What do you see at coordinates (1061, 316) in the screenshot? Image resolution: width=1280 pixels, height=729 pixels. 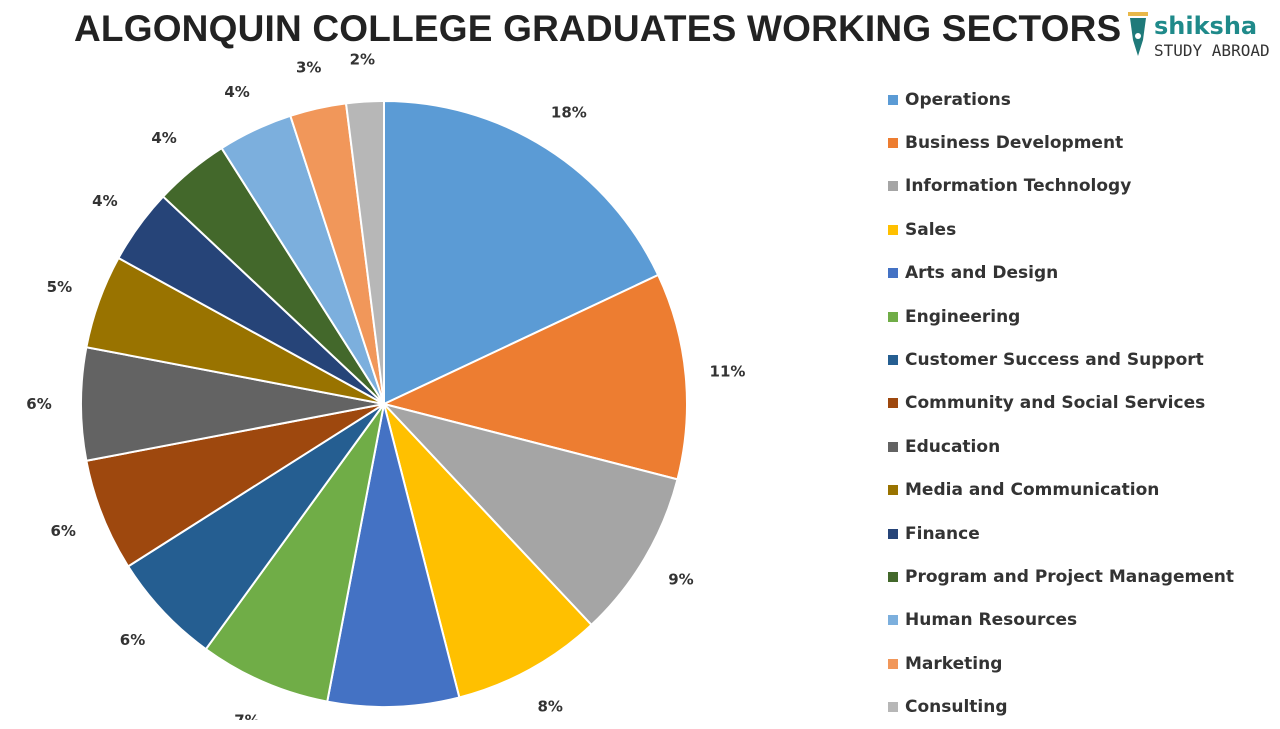 I see `legend-item: Engineering` at bounding box center [1061, 316].